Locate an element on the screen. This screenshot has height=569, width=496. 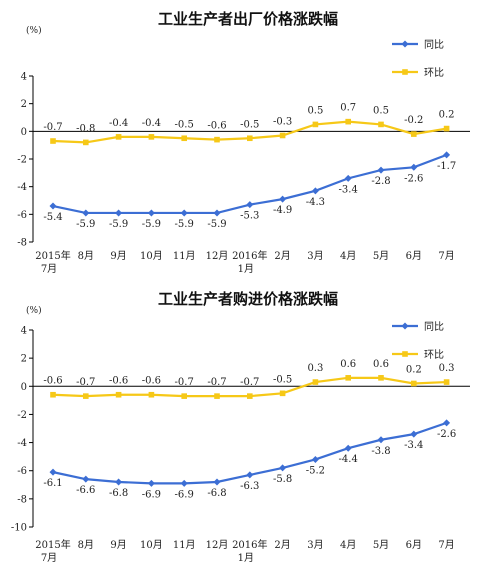
data-label-yoy: -4.9 is located at coordinates (282, 210).